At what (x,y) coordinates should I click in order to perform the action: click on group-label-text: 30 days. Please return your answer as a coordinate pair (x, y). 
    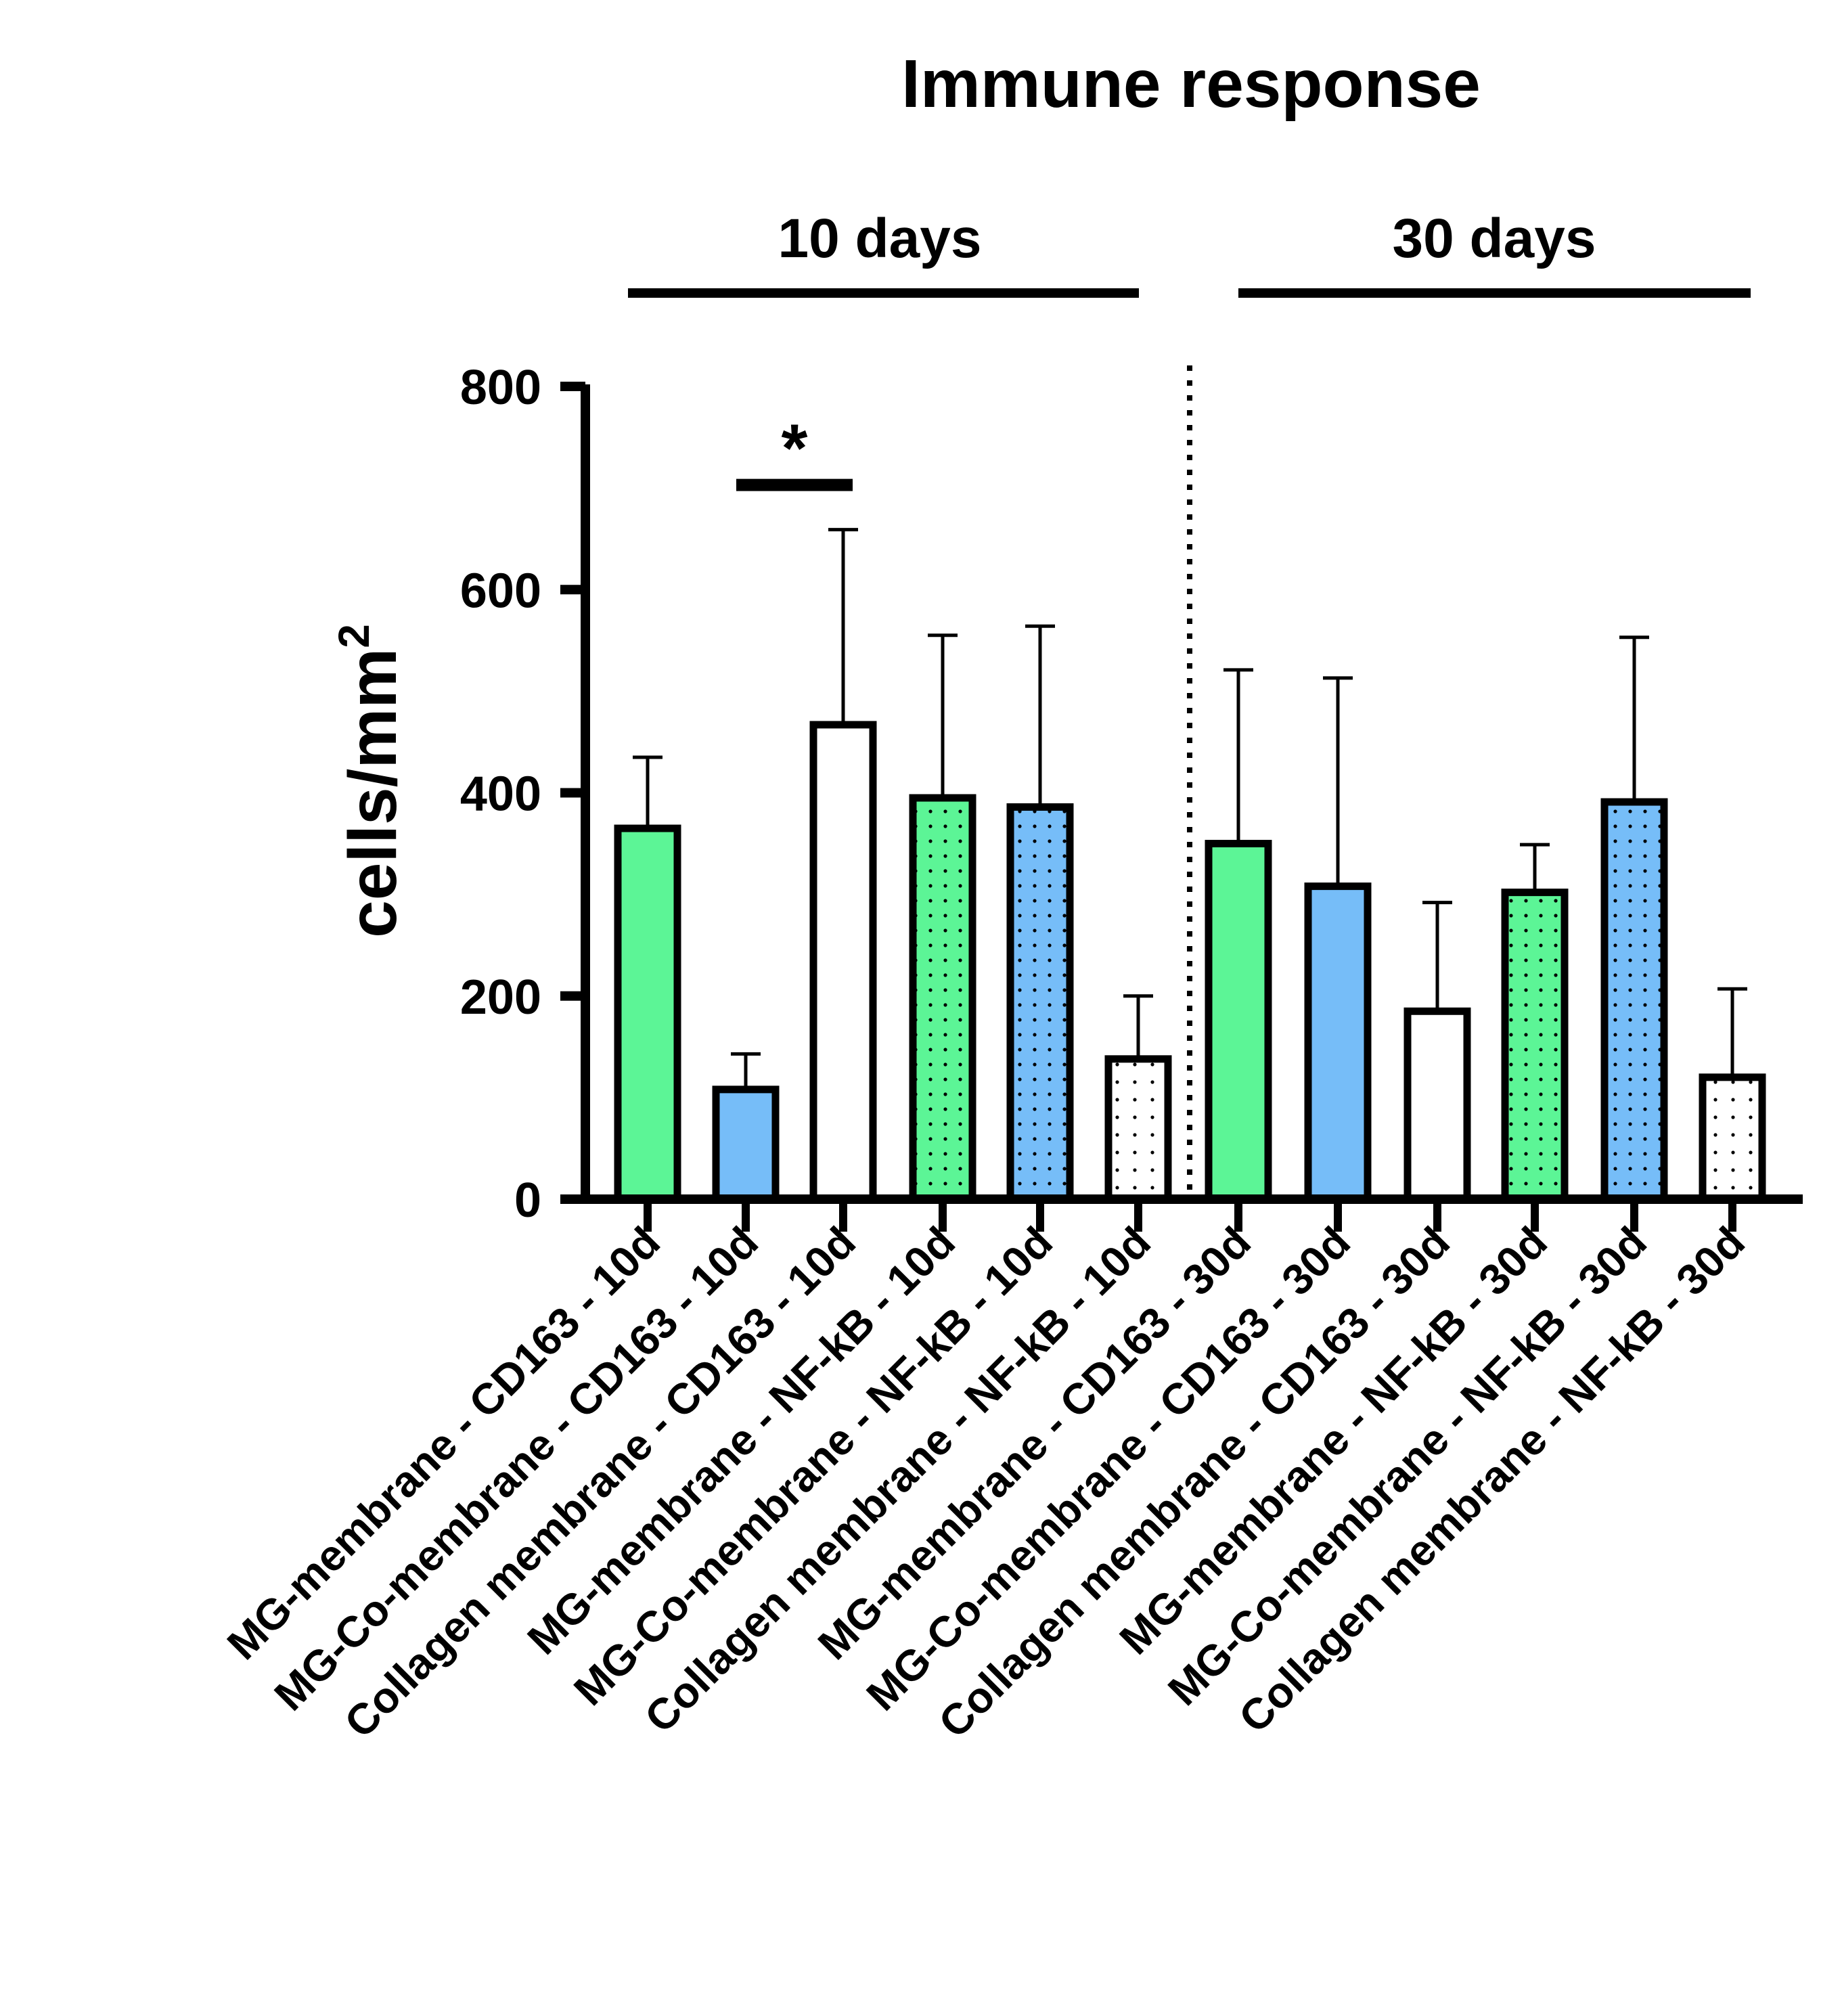
    Looking at the image, I should click on (1495, 238).